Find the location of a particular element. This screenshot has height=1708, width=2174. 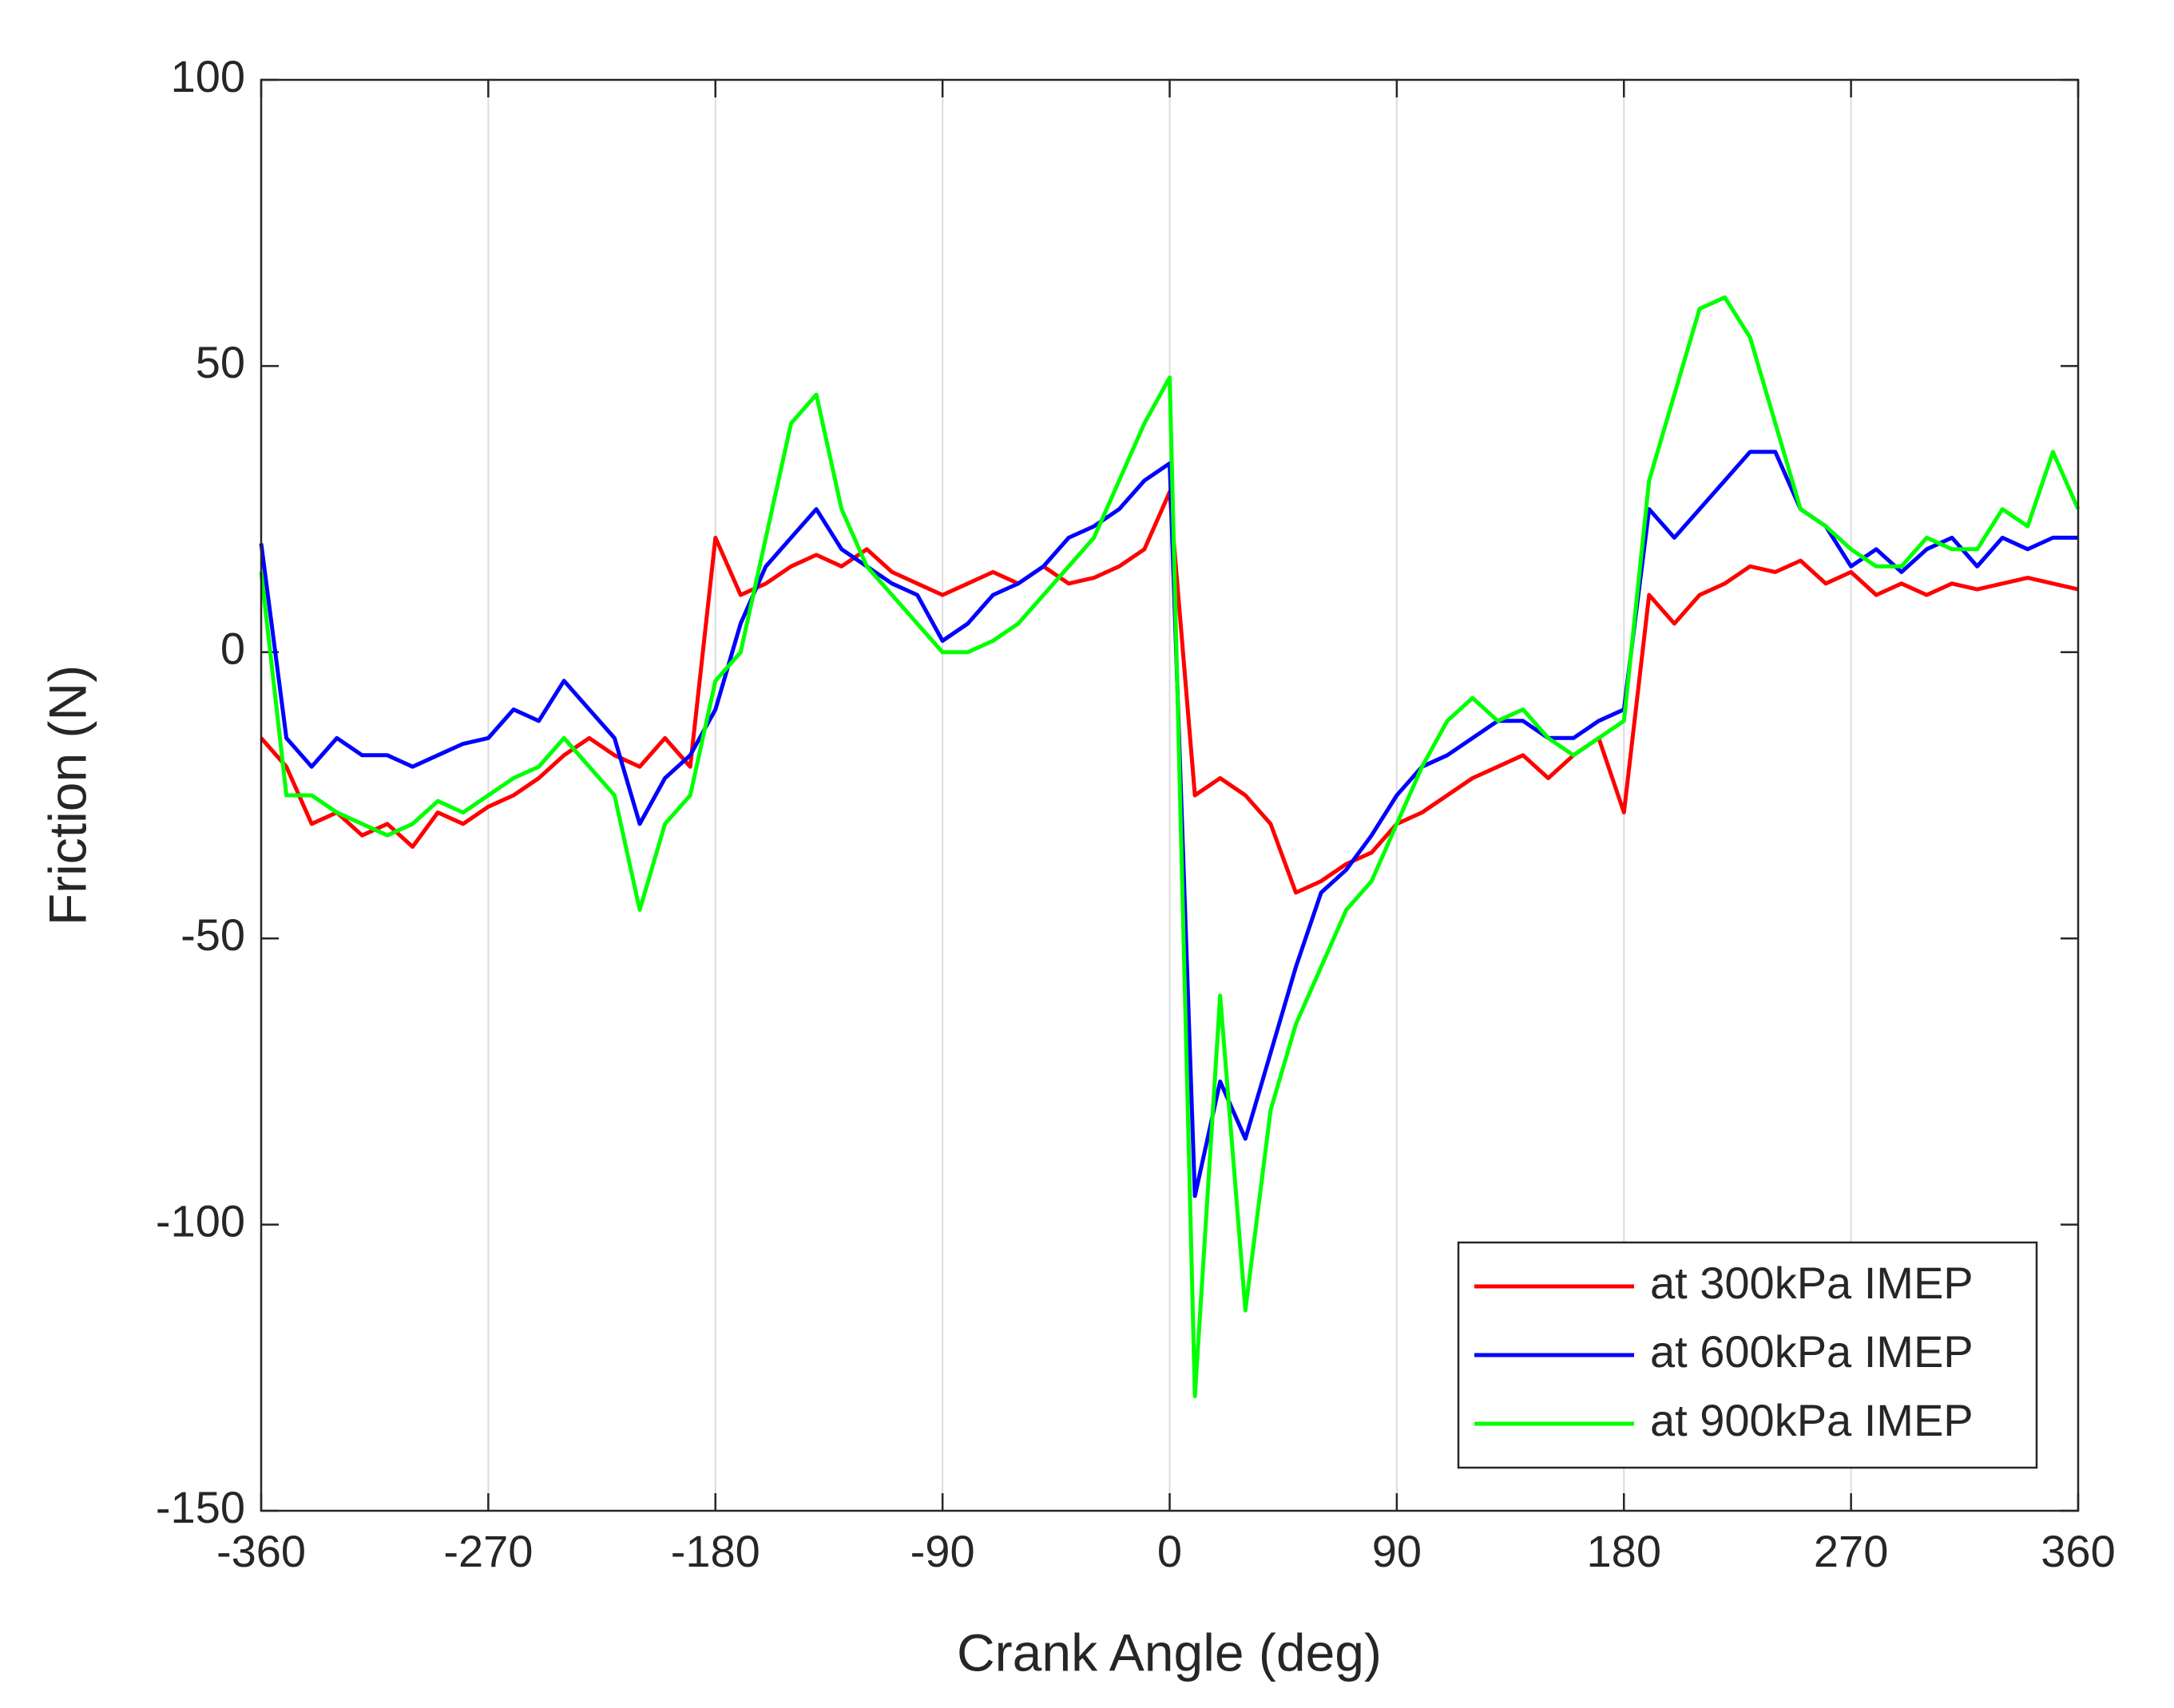

legend-label: at 300kPa IMEP is located at coordinates (1812, 1283).